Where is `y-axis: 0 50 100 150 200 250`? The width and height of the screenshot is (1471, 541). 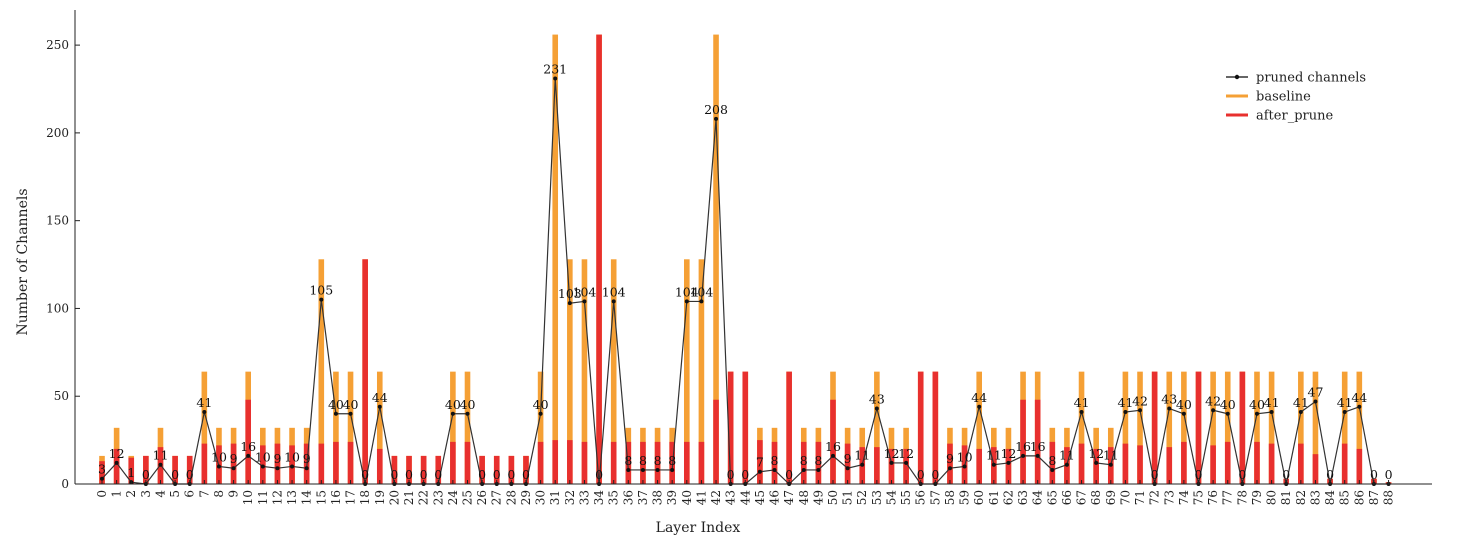
y-axis: 0 50 100 150 200 250 is located at coordinates (63, 250).